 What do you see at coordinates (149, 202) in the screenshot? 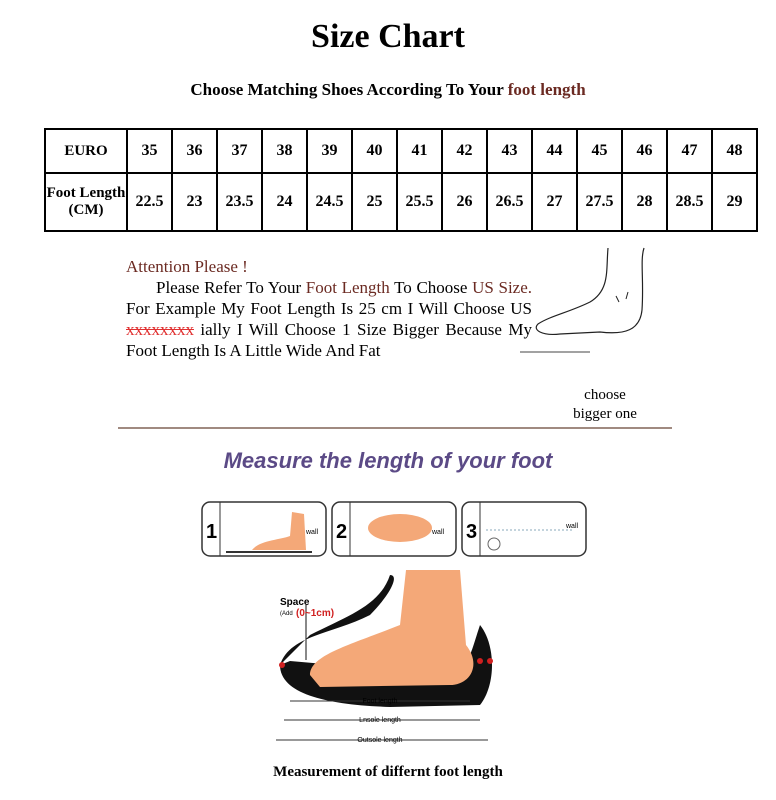
I see `foot-length-cell: 22.5` at bounding box center [149, 202].